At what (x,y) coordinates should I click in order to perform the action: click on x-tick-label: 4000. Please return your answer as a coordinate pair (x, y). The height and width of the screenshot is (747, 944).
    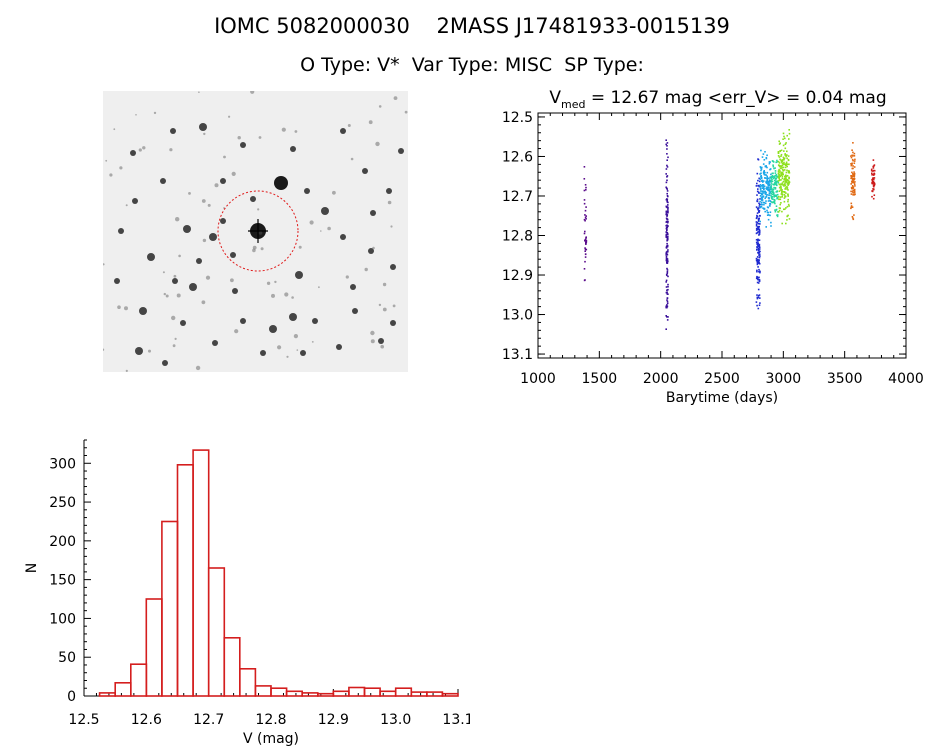
    Looking at the image, I should click on (906, 379).